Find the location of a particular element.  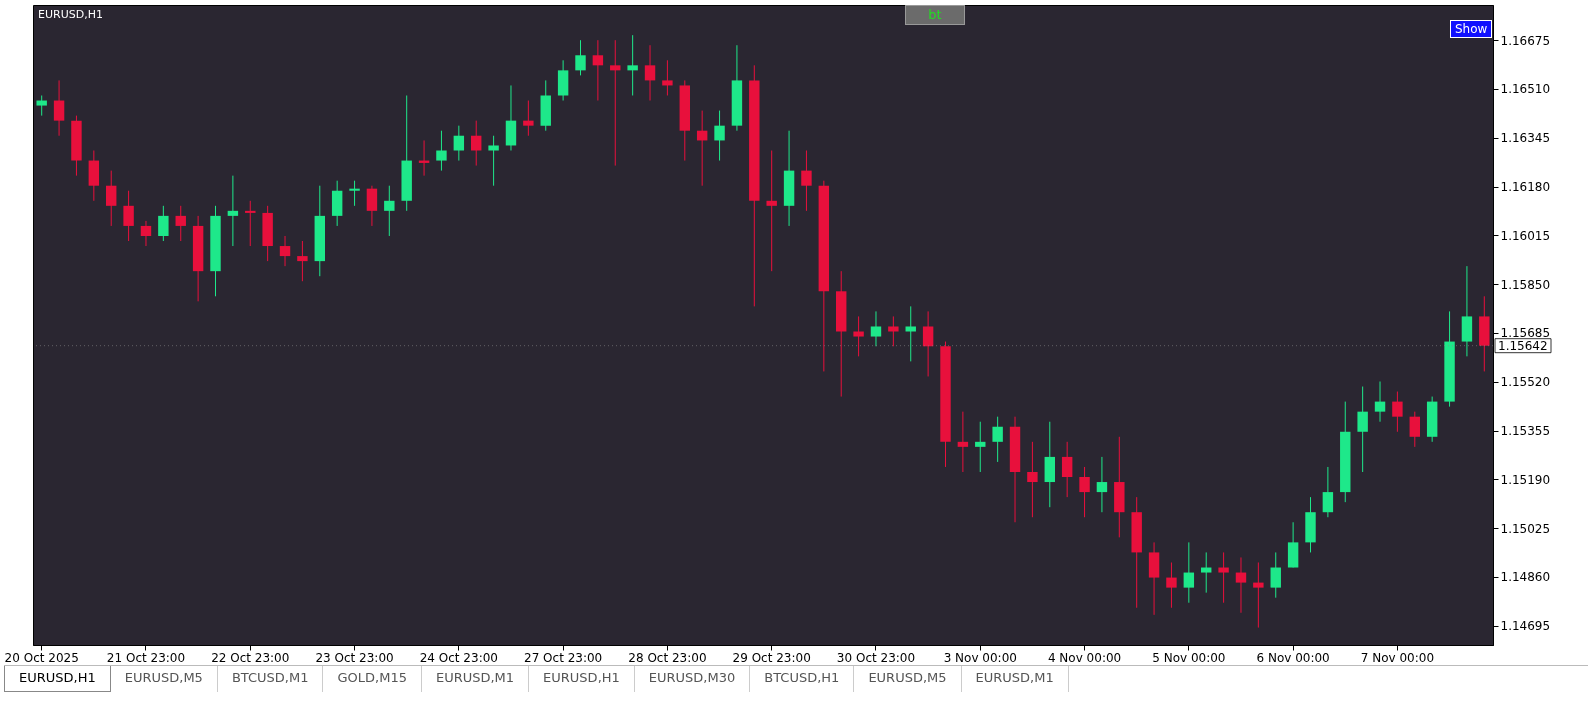

x-tick-label: 30 Oct 23:00 is located at coordinates (876, 657).